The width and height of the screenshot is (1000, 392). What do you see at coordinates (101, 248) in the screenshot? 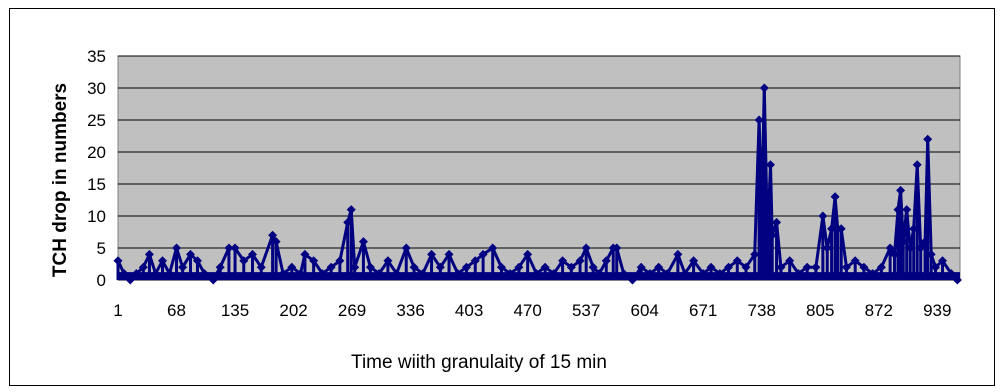
I see `y-tick-label-5: 5` at bounding box center [101, 248].